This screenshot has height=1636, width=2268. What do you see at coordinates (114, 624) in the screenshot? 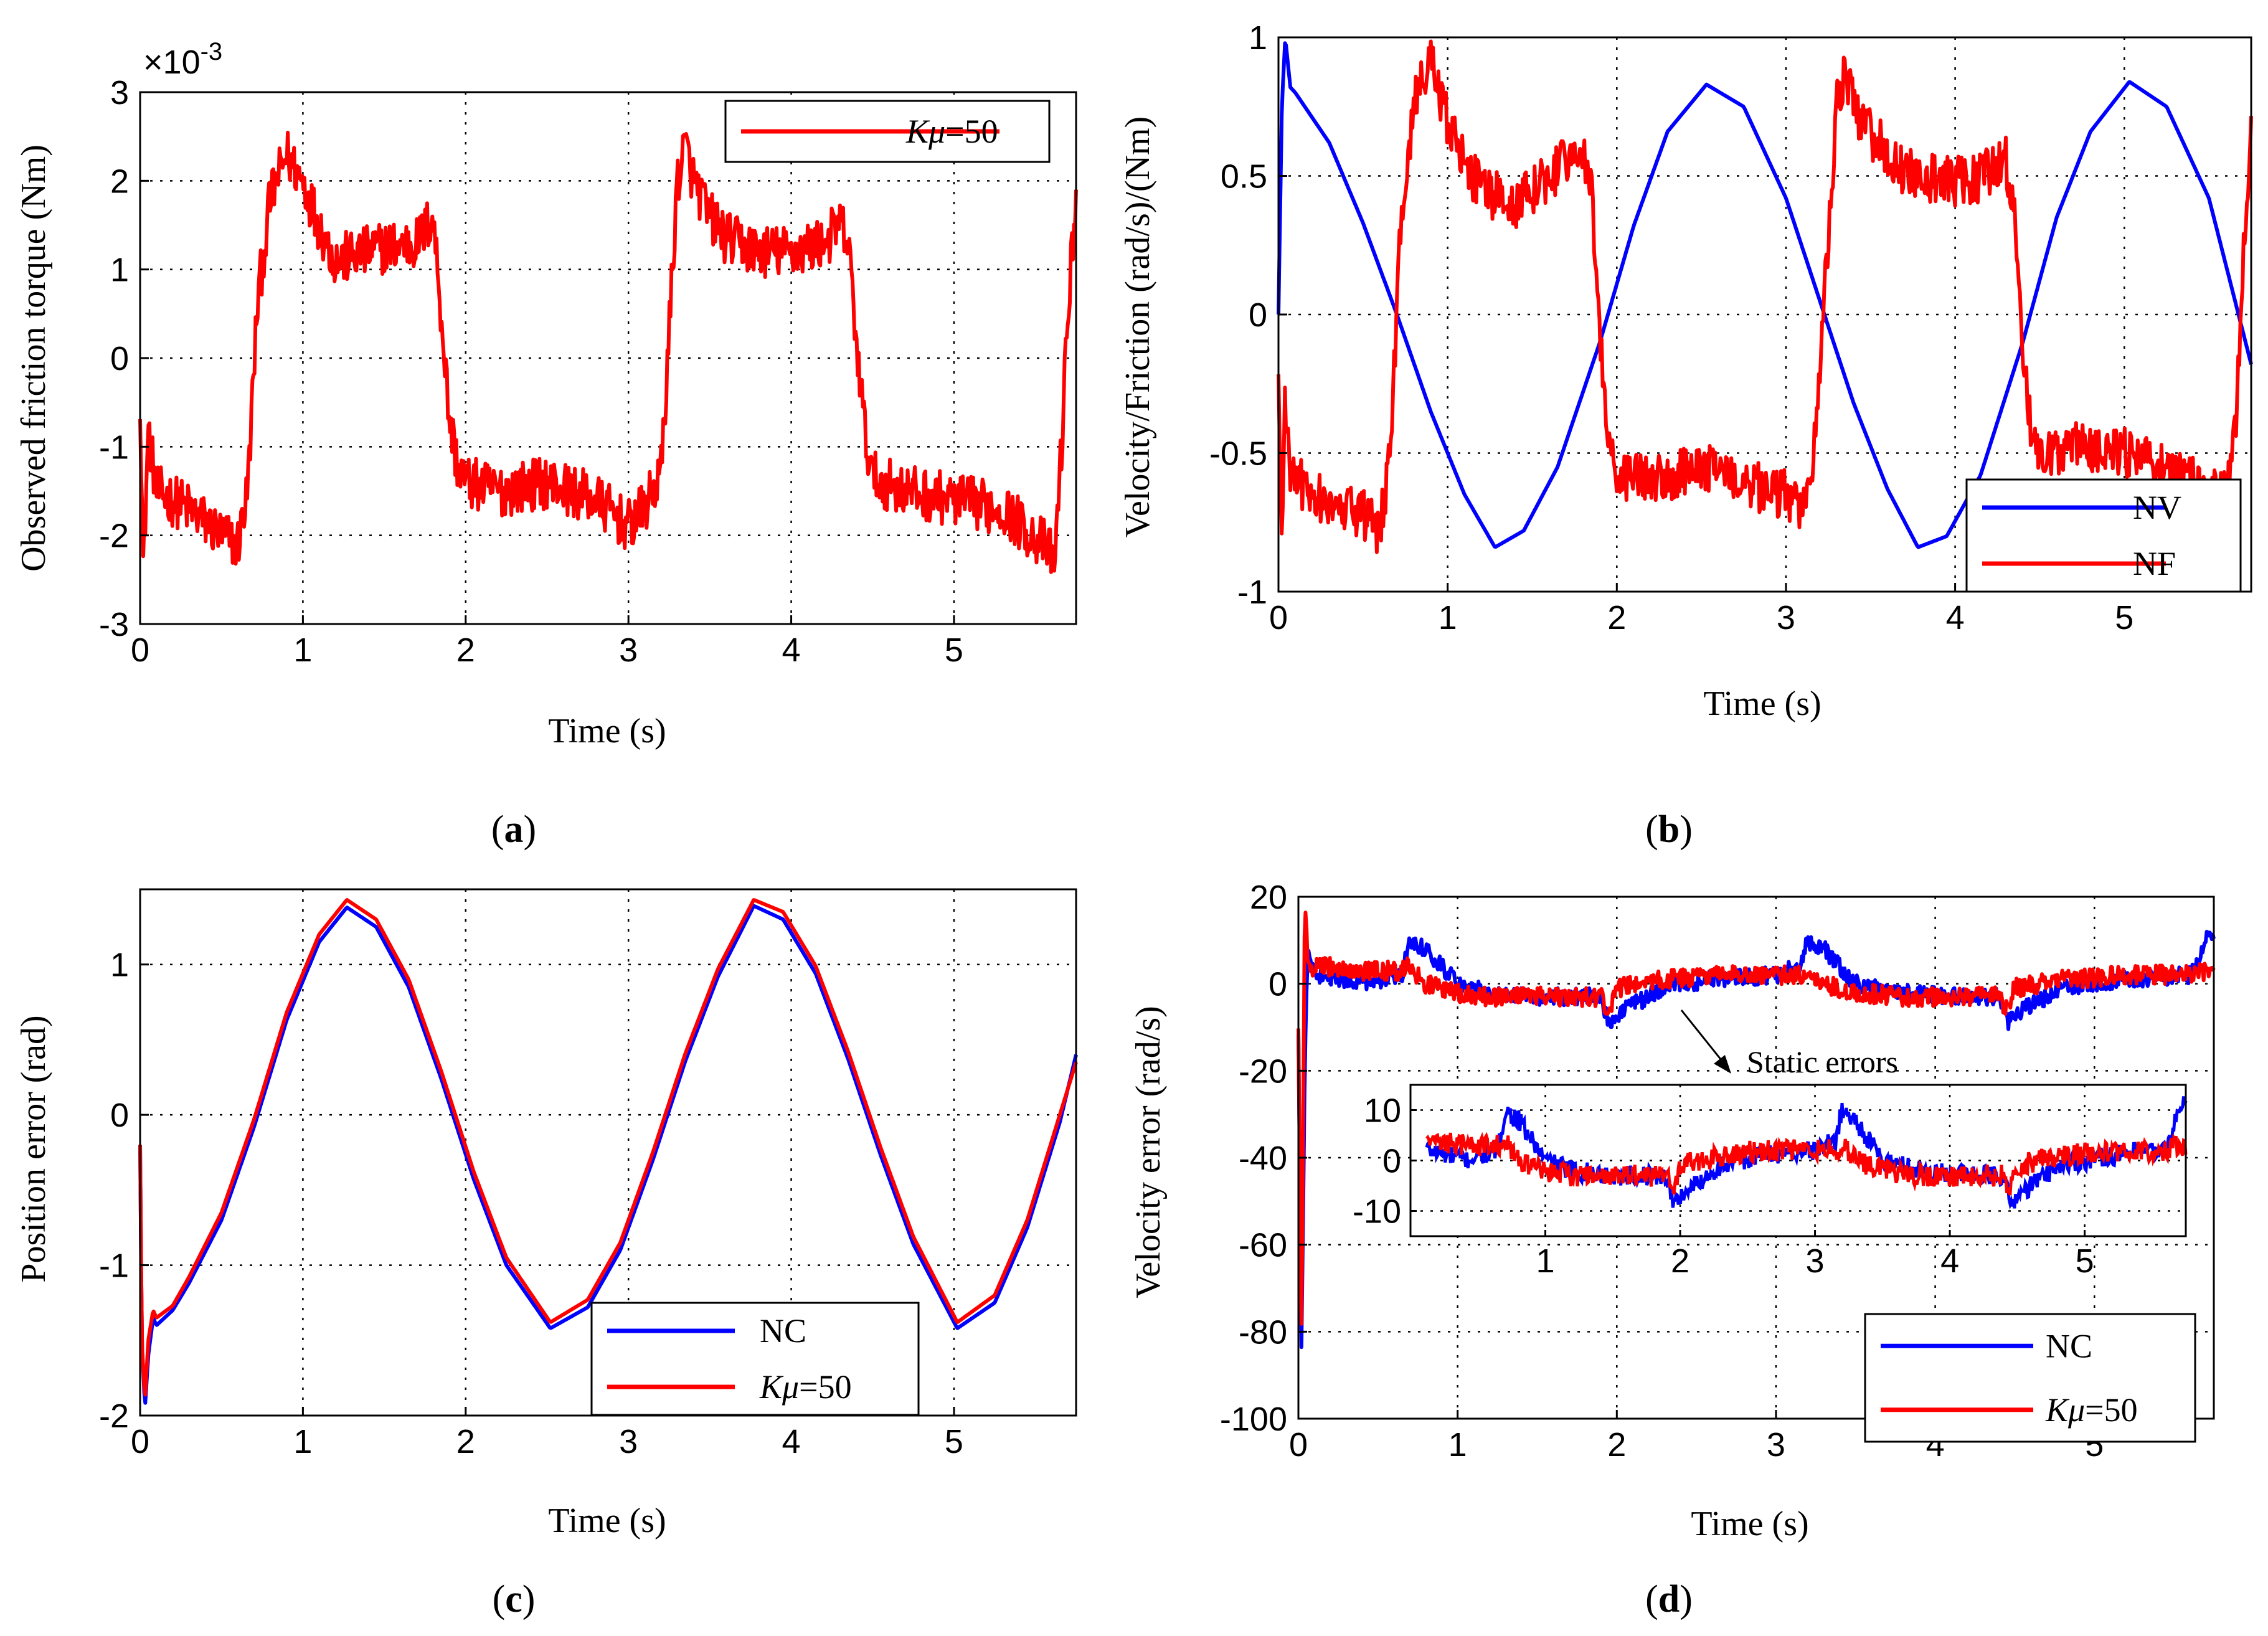
I see `y-tick-label: -3` at bounding box center [114, 624].